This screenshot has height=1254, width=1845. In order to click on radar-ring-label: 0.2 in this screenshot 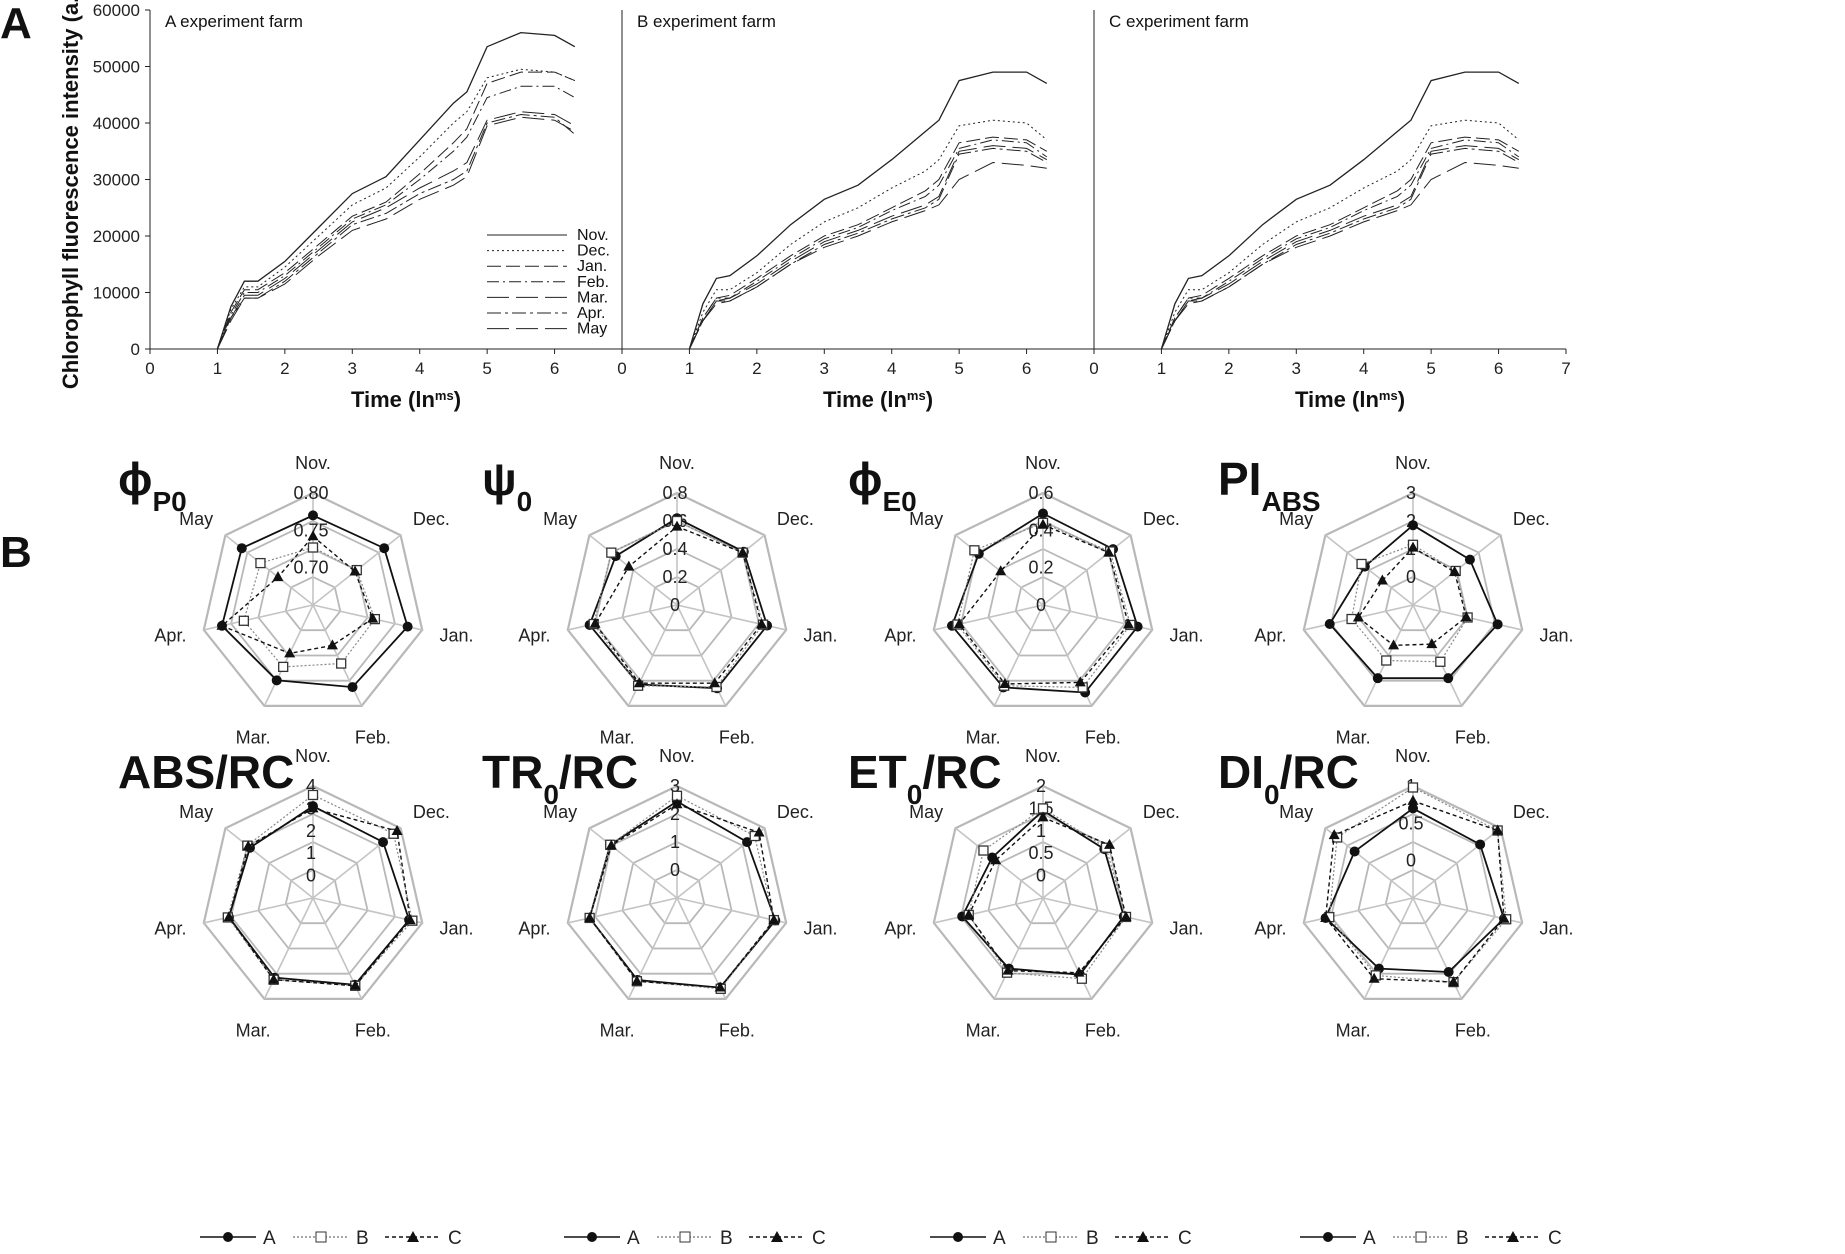, I will do `click(674, 577)`.